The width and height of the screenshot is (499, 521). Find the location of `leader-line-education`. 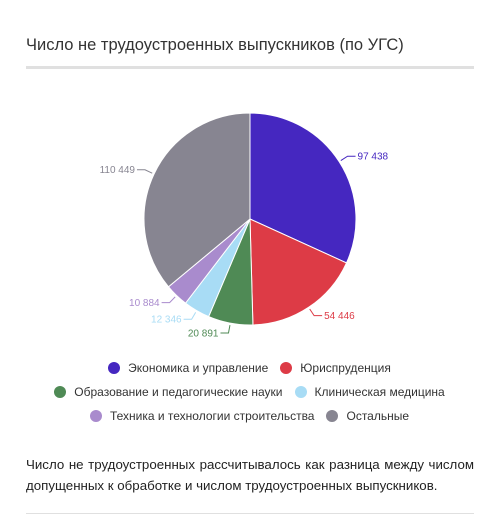

leader-line-education is located at coordinates (225, 329).